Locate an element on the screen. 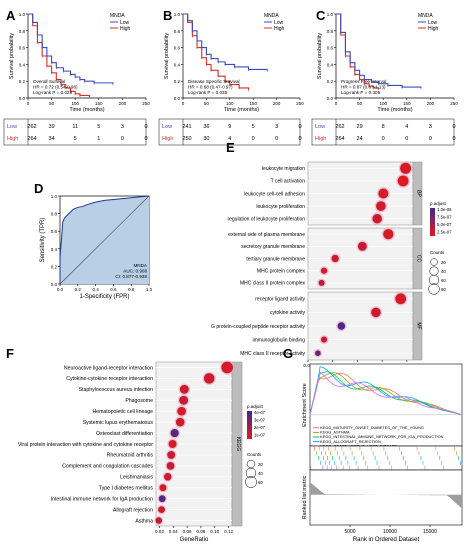  legend-padj-tick: 3e-07 is located at coordinates (260, 420).